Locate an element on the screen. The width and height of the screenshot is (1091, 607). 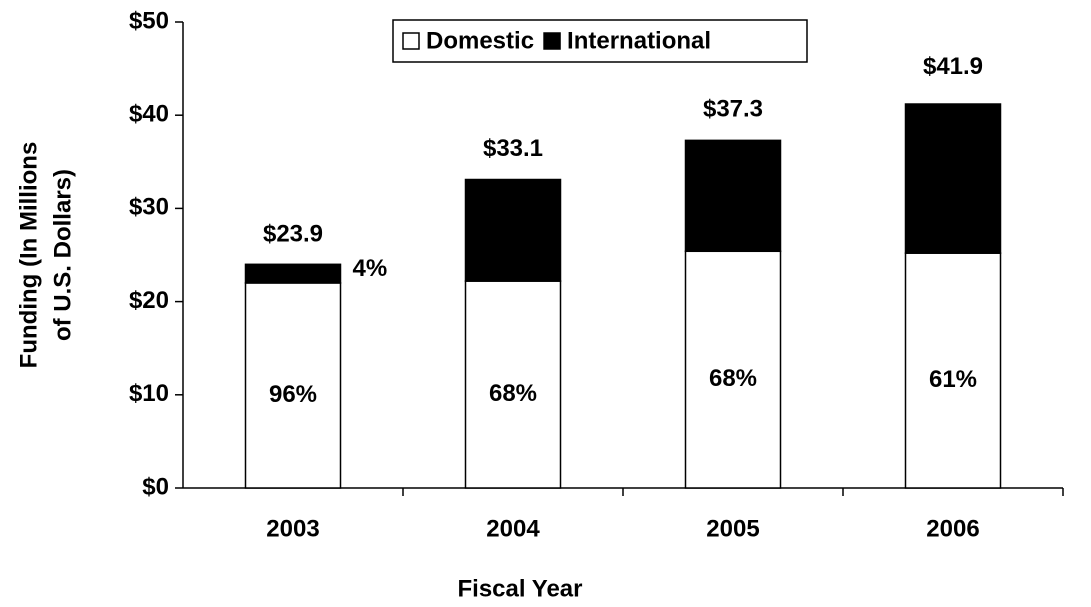
y-tick-label: $20 is located at coordinates (149, 300).